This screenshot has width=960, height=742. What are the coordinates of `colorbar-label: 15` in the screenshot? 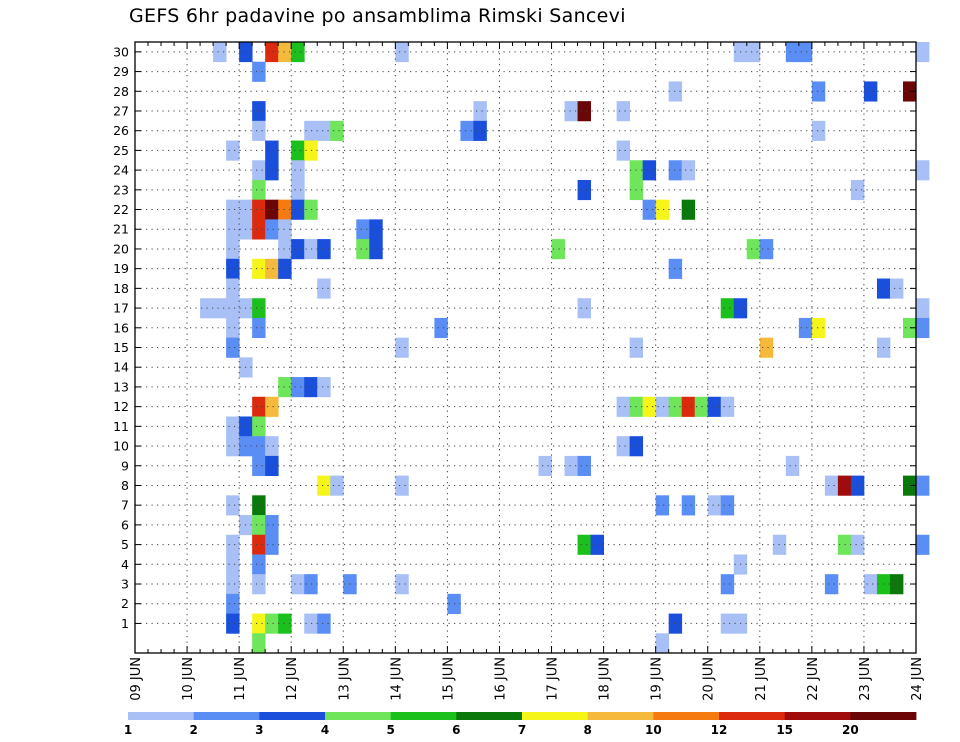 It's located at (784, 730).